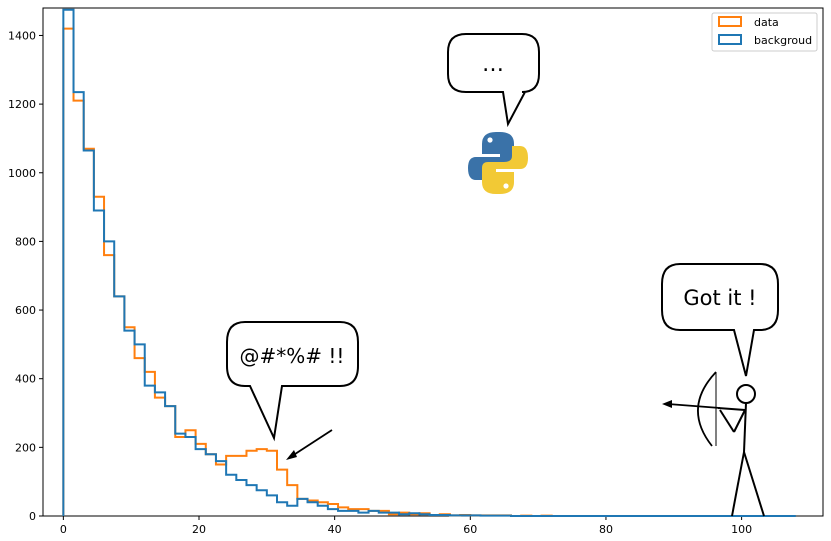 This screenshot has height=541, width=831. Describe the element at coordinates (22, 35) in the screenshot. I see `y-tick-label: 1400` at that location.